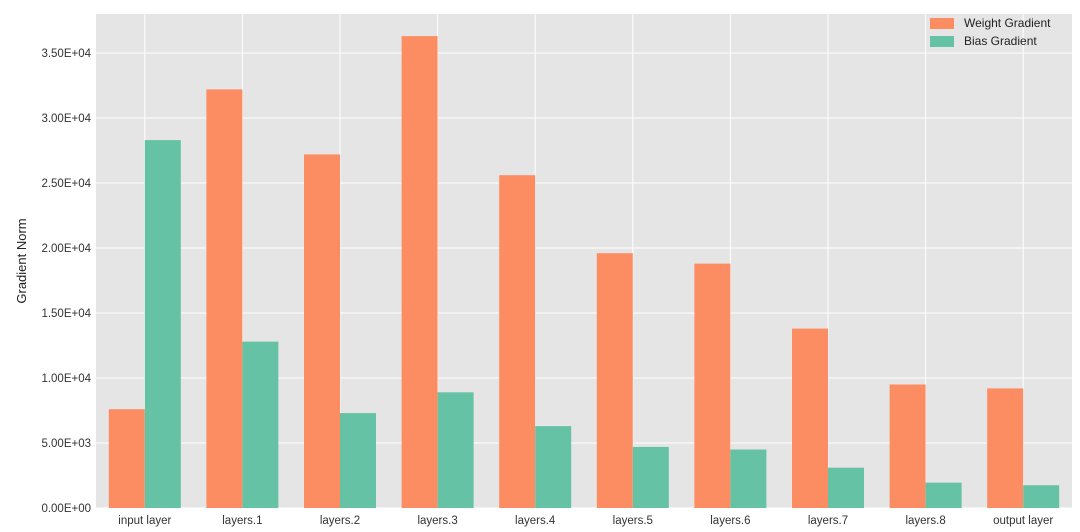 Image resolution: width=1080 pixels, height=532 pixels. Describe the element at coordinates (66, 184) in the screenshot. I see `y-tick-label: 2.50E+04` at that location.